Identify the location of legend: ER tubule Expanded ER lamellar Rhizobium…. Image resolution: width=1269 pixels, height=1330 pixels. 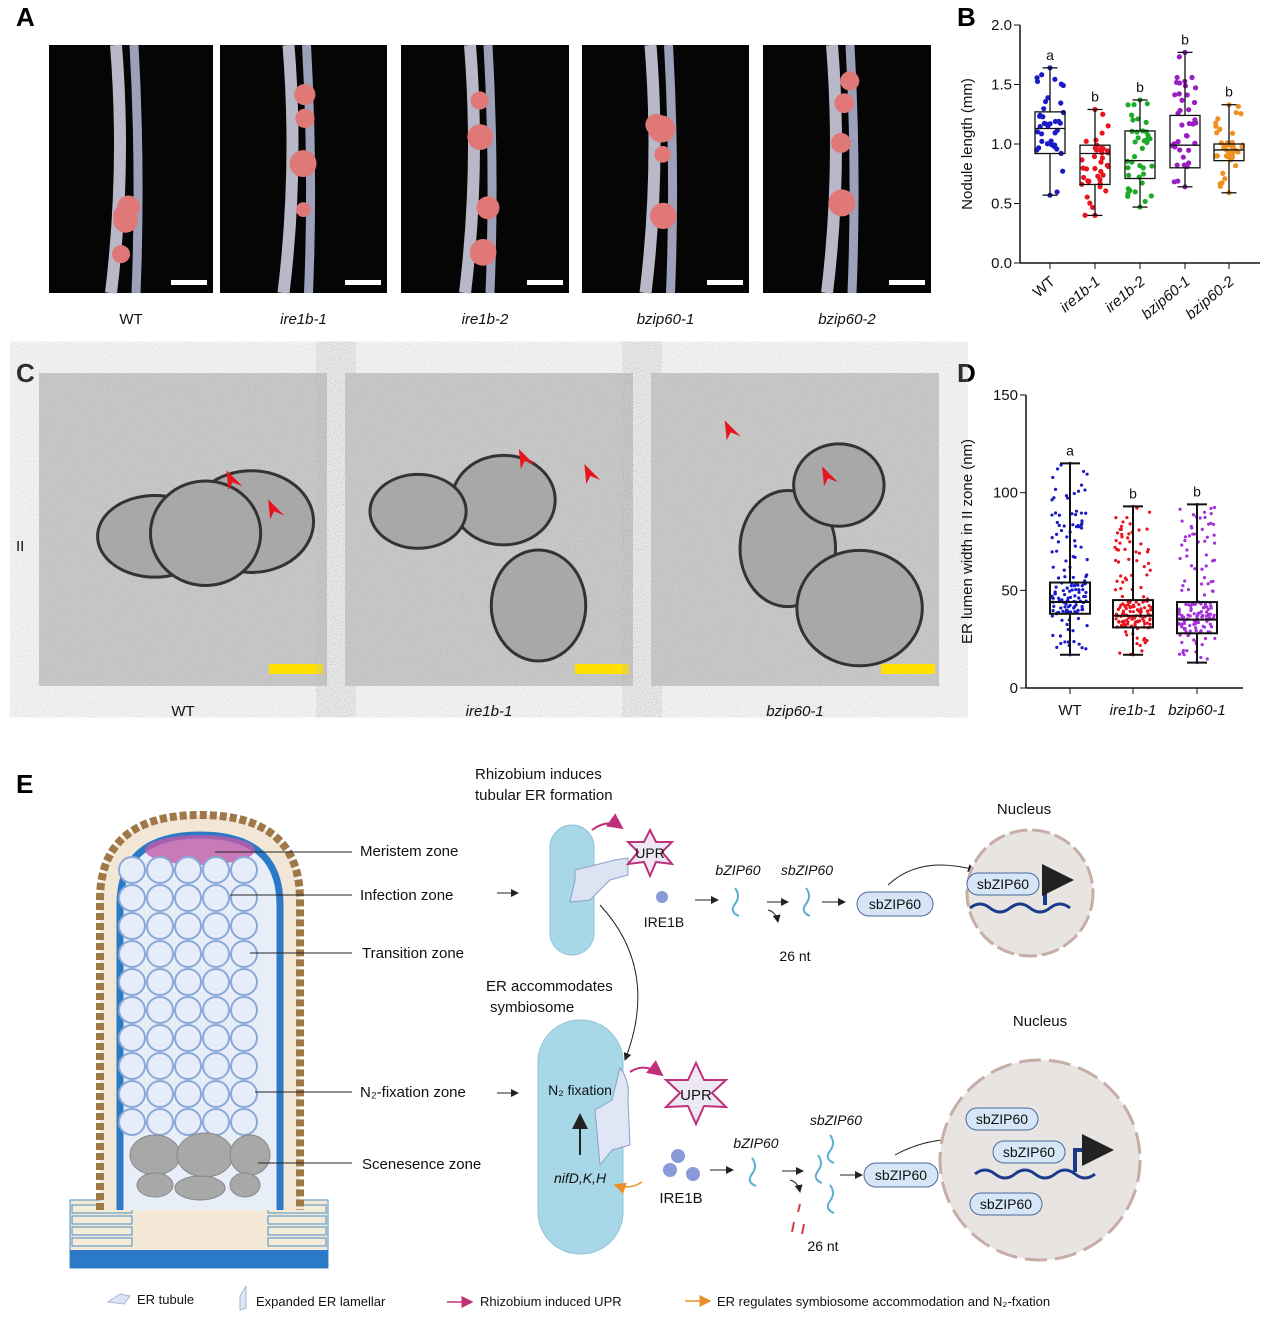
(578, 1298).